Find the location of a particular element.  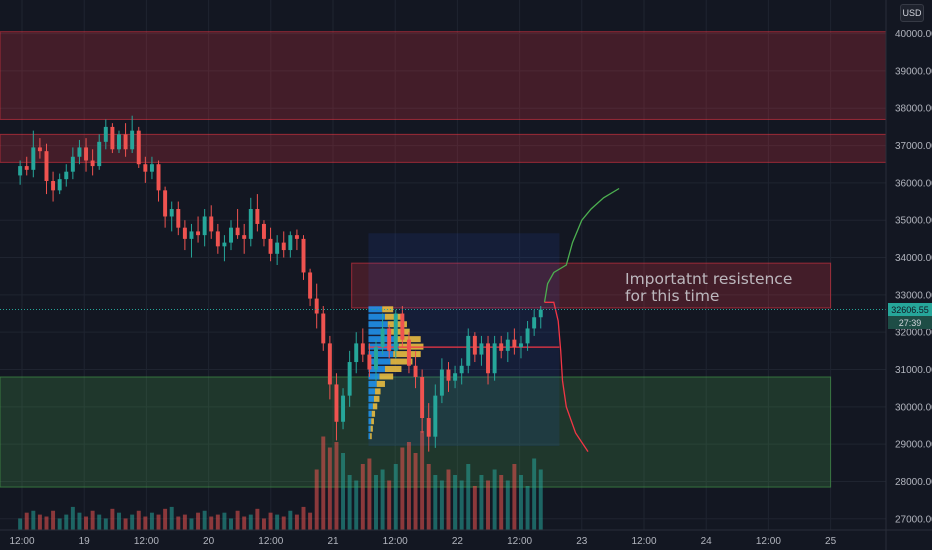

price-tick-label: 34000.00 is located at coordinates (913, 258).